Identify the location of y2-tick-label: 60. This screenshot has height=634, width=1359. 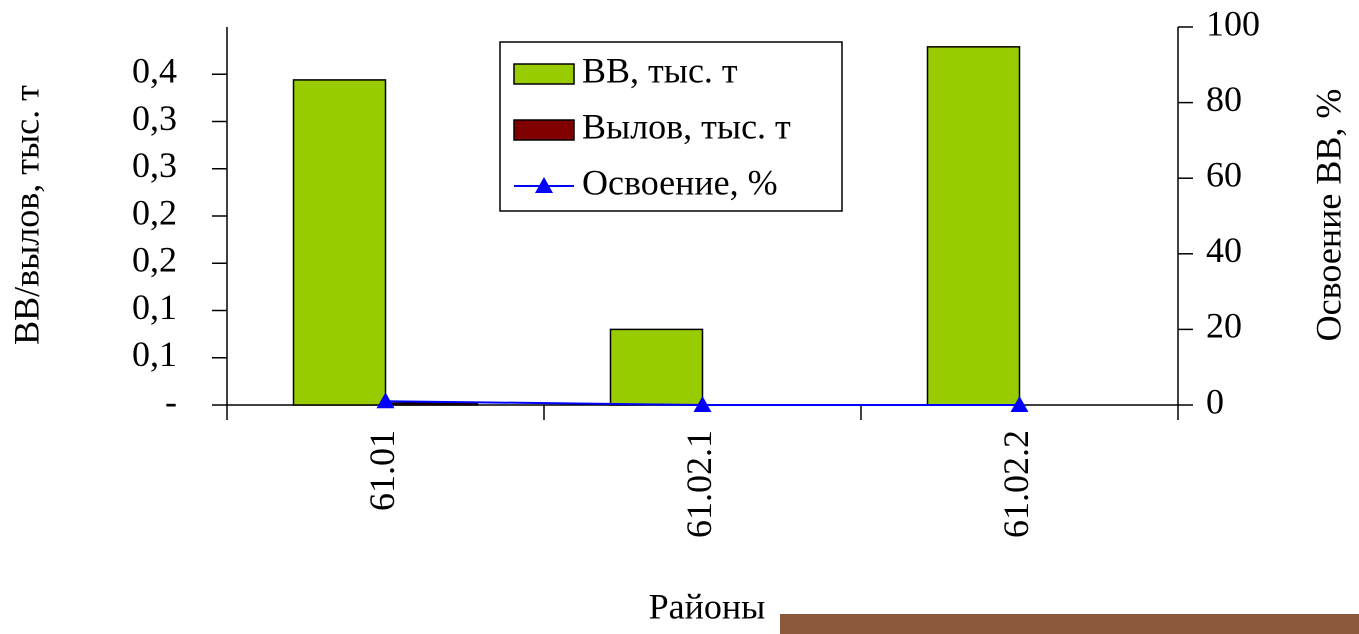
(1224, 174).